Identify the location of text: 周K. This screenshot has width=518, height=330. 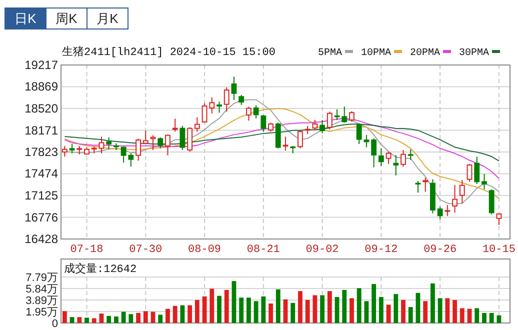
(67, 18).